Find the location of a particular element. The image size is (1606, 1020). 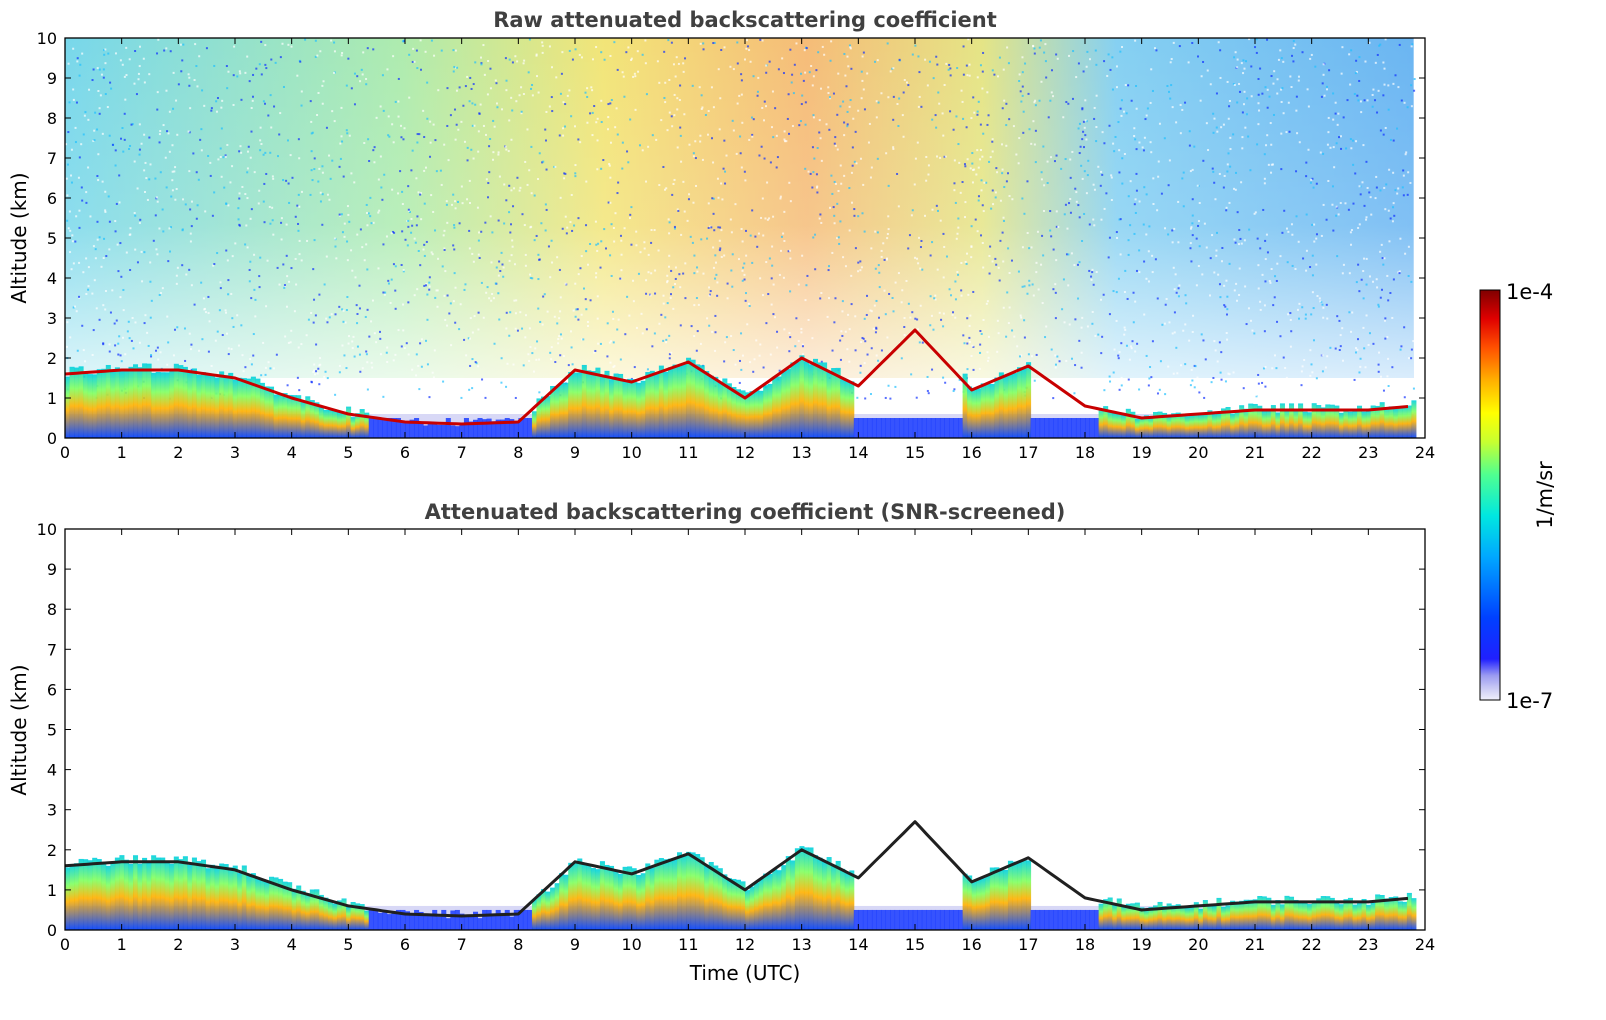

colorbar: 1e-4 1e-7 1/m/sr is located at coordinates (1518, 496).